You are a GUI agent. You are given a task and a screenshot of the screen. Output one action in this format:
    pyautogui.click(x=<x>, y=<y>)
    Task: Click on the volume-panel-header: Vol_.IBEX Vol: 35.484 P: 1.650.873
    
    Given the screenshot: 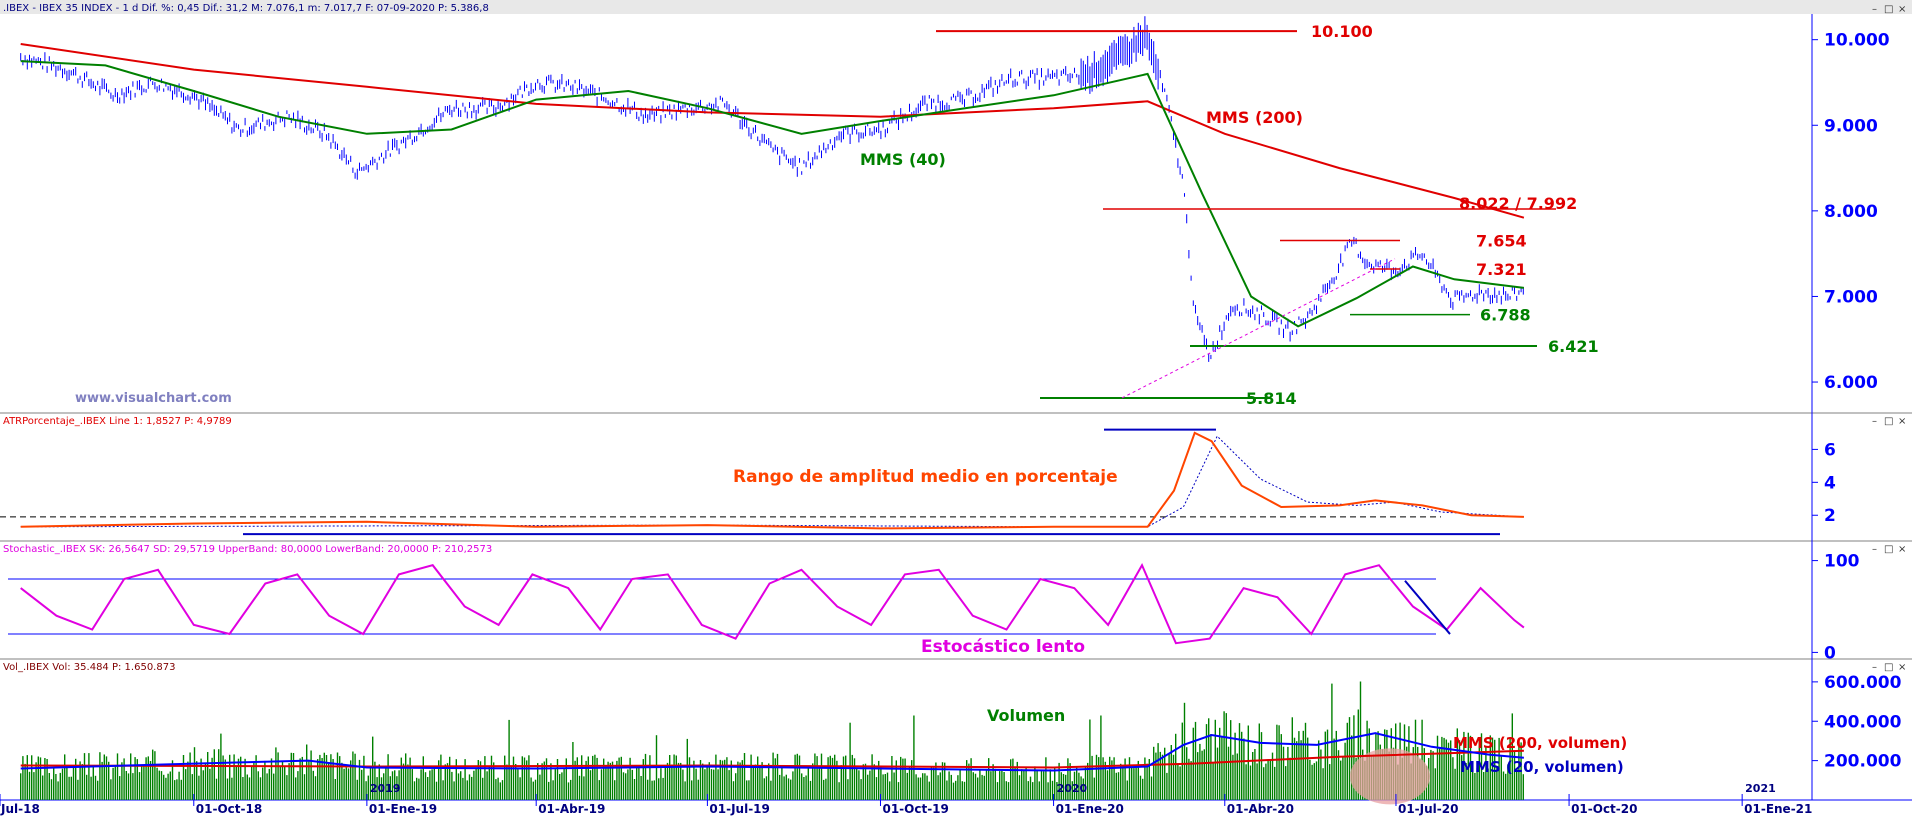 What is the action you would take?
    pyautogui.click(x=89, y=667)
    